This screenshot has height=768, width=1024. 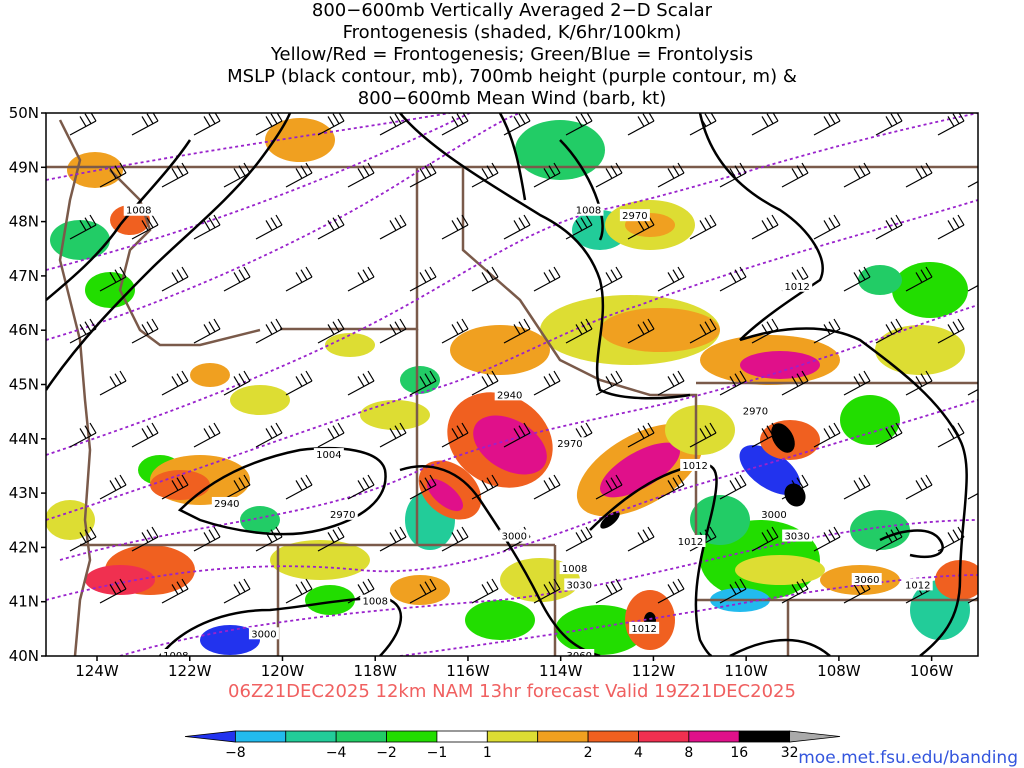 What do you see at coordinates (638, 753) in the screenshot?
I see `colorbar-tick-label: 4` at bounding box center [638, 753].